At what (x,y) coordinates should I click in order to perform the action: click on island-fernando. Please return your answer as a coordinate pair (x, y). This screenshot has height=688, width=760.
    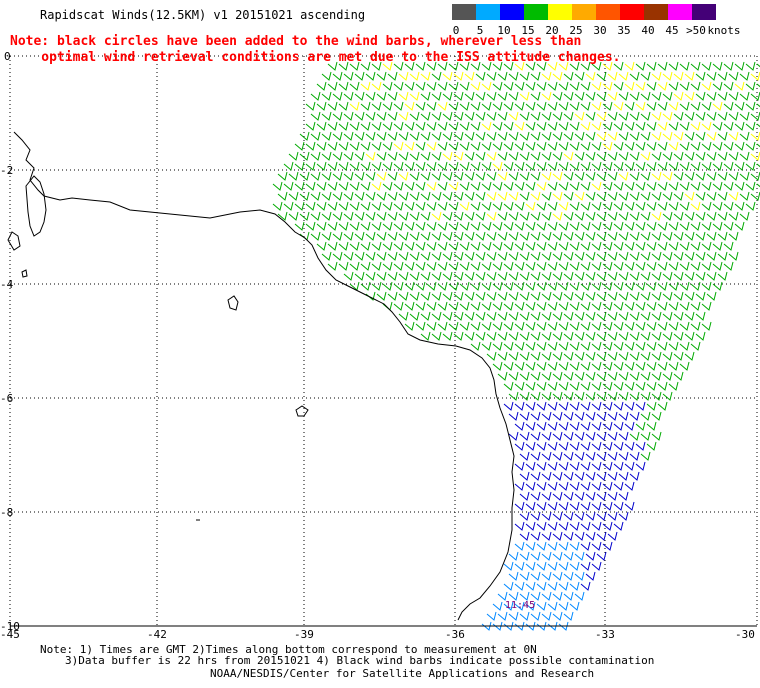
    Looking at the image, I should click on (302, 411).